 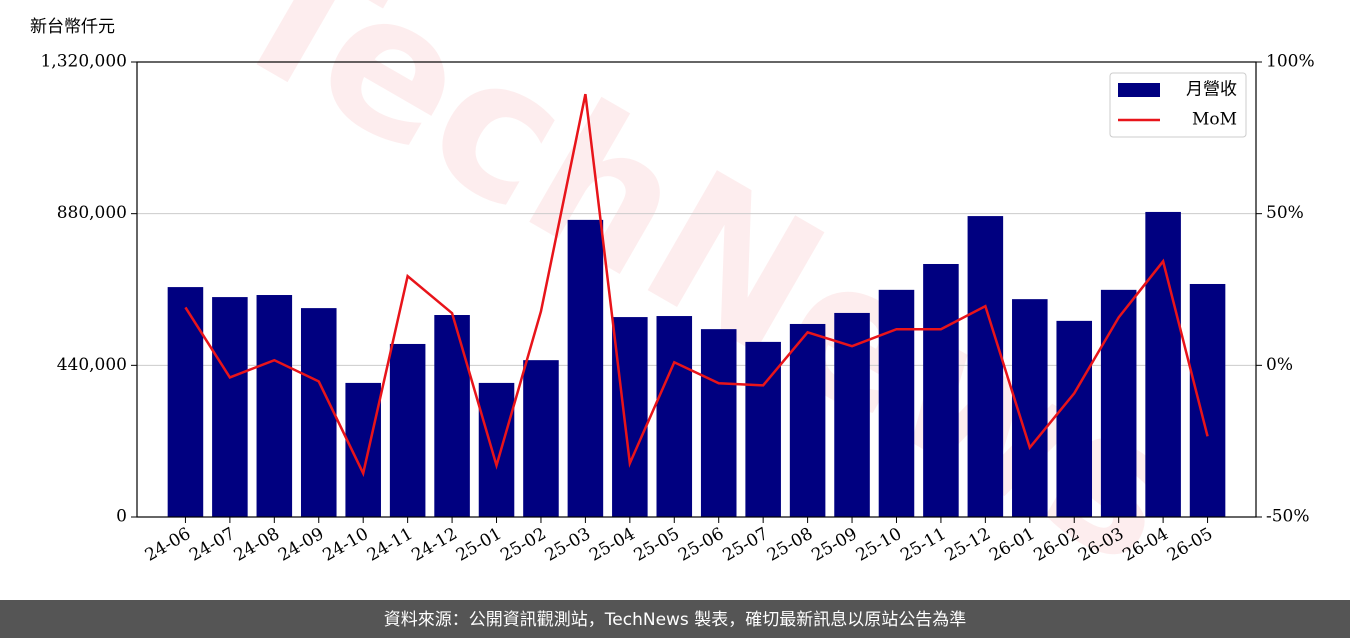 I want to click on y-tick-label: 1,320,000, so click(x=83, y=62).